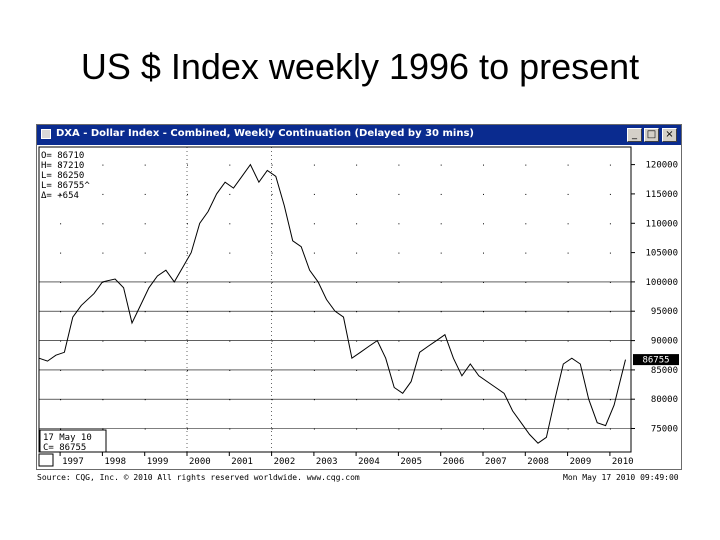 This screenshot has height=540, width=720. What do you see at coordinates (581, 462) in the screenshot?
I see `x-tick-label: 2009` at bounding box center [581, 462].